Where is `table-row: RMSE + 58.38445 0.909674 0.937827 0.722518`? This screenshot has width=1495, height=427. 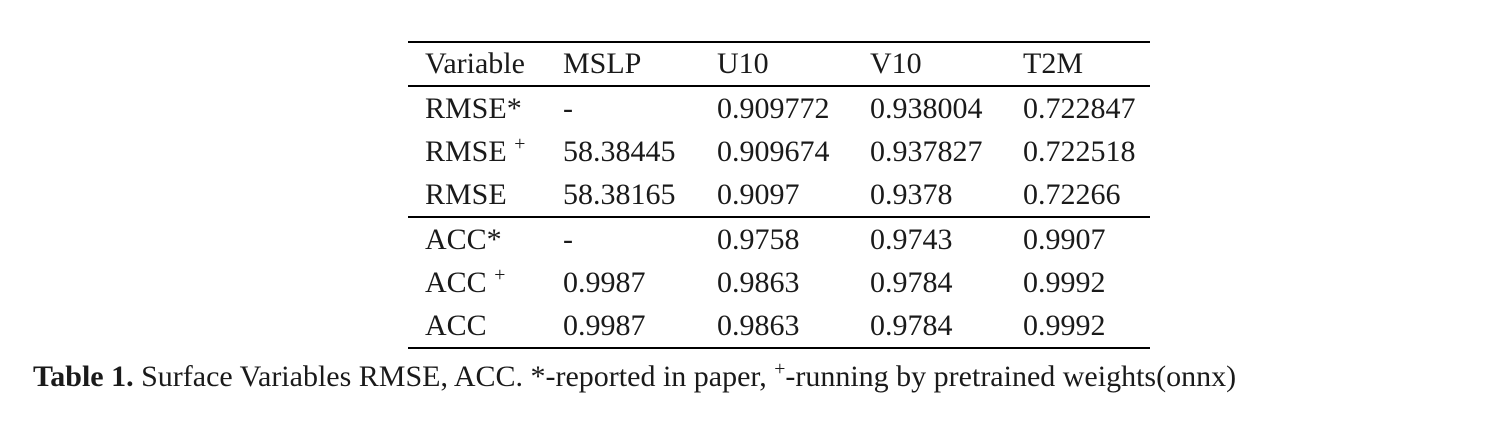
table-row: RMSE + 58.38445 0.909674 0.937827 0.722518 is located at coordinates (779, 151).